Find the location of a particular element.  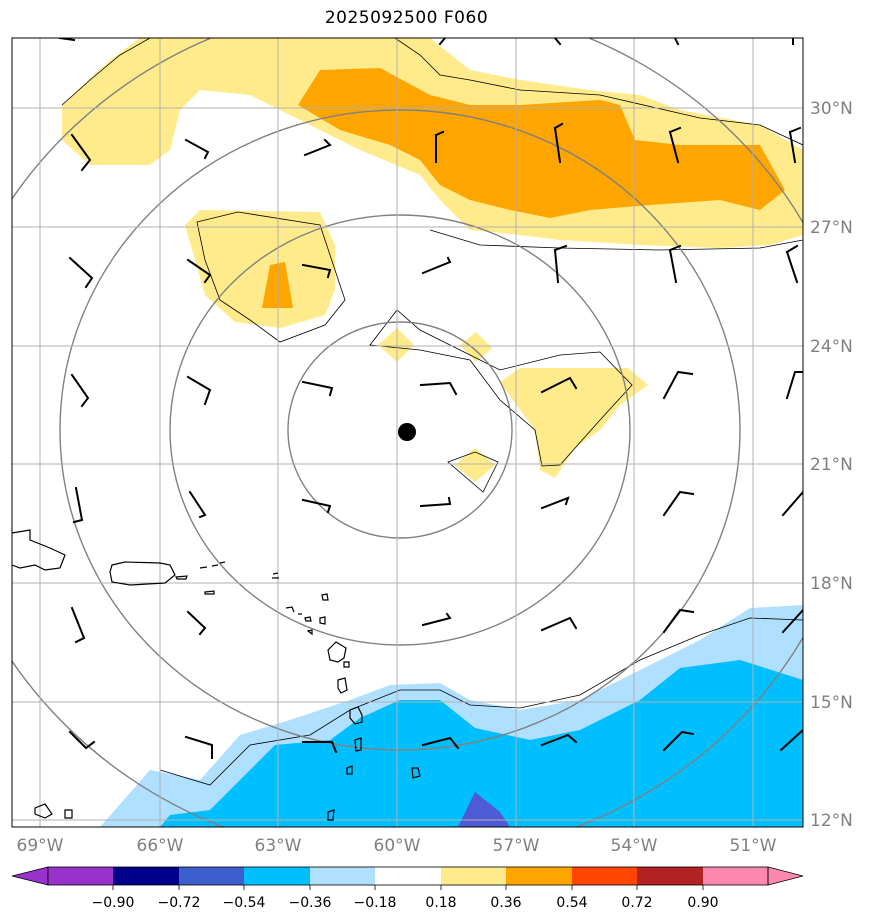

latitude-labels: 30°N 27°N 24°N 21°N 18°N 15°N 12°N is located at coordinates (831, 465).